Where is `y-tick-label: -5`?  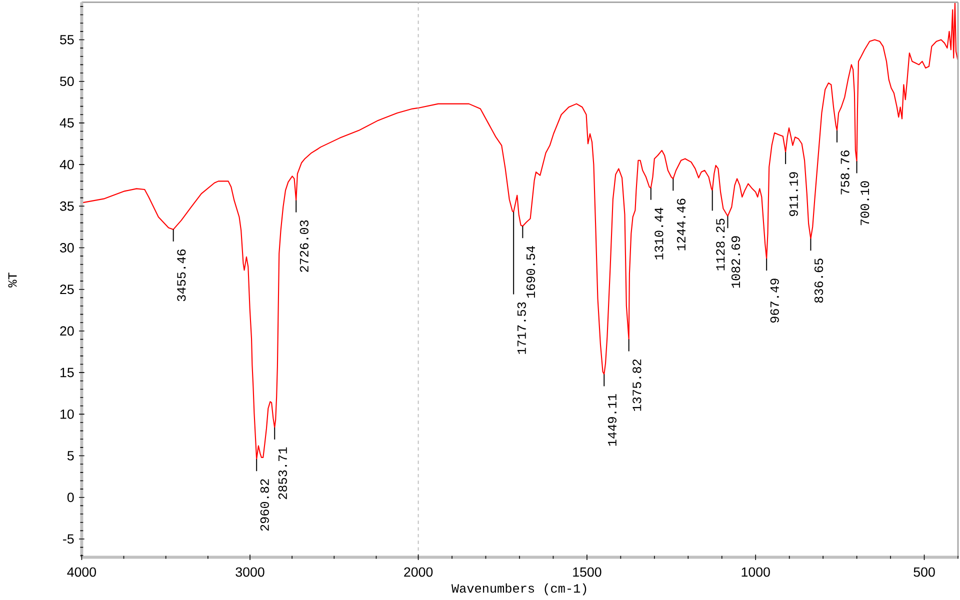 y-tick-label: -5 is located at coordinates (68, 539).